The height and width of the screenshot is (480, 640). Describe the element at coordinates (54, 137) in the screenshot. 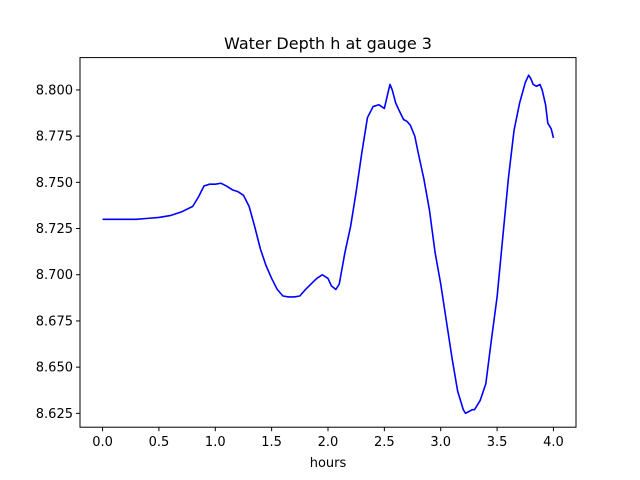

I see `y-tick-label: 8.775` at that location.